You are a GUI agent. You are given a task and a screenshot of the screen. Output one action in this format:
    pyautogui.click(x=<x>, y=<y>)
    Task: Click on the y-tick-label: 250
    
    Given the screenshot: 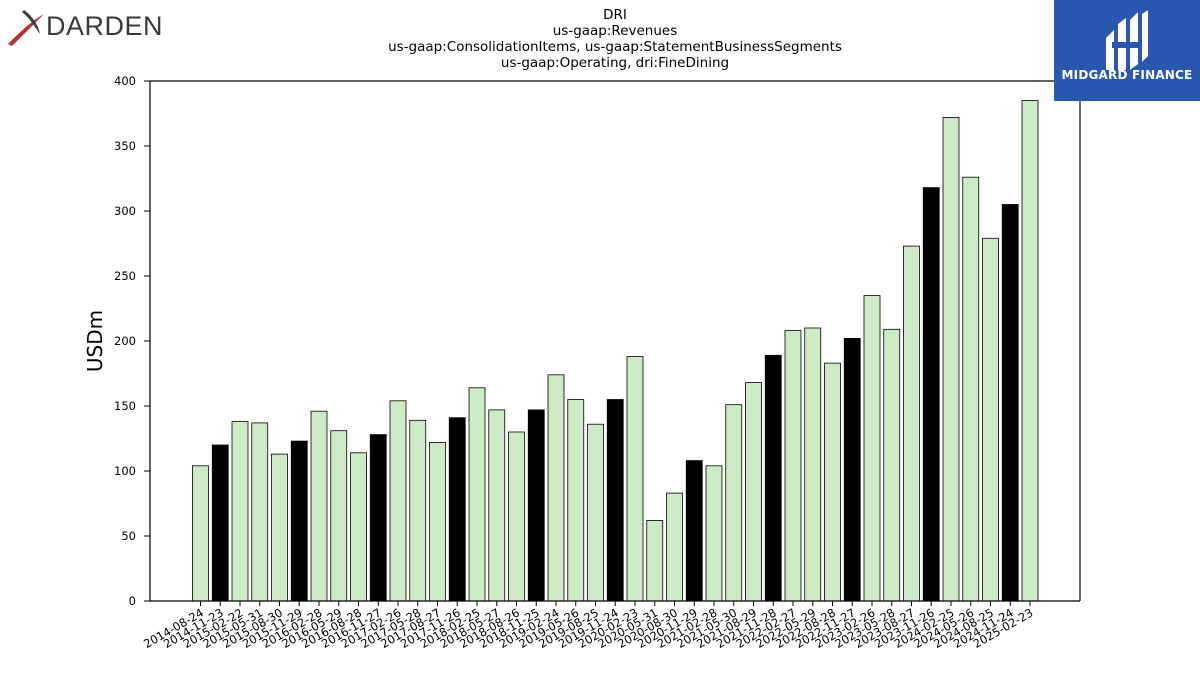 What is the action you would take?
    pyautogui.click(x=125, y=276)
    